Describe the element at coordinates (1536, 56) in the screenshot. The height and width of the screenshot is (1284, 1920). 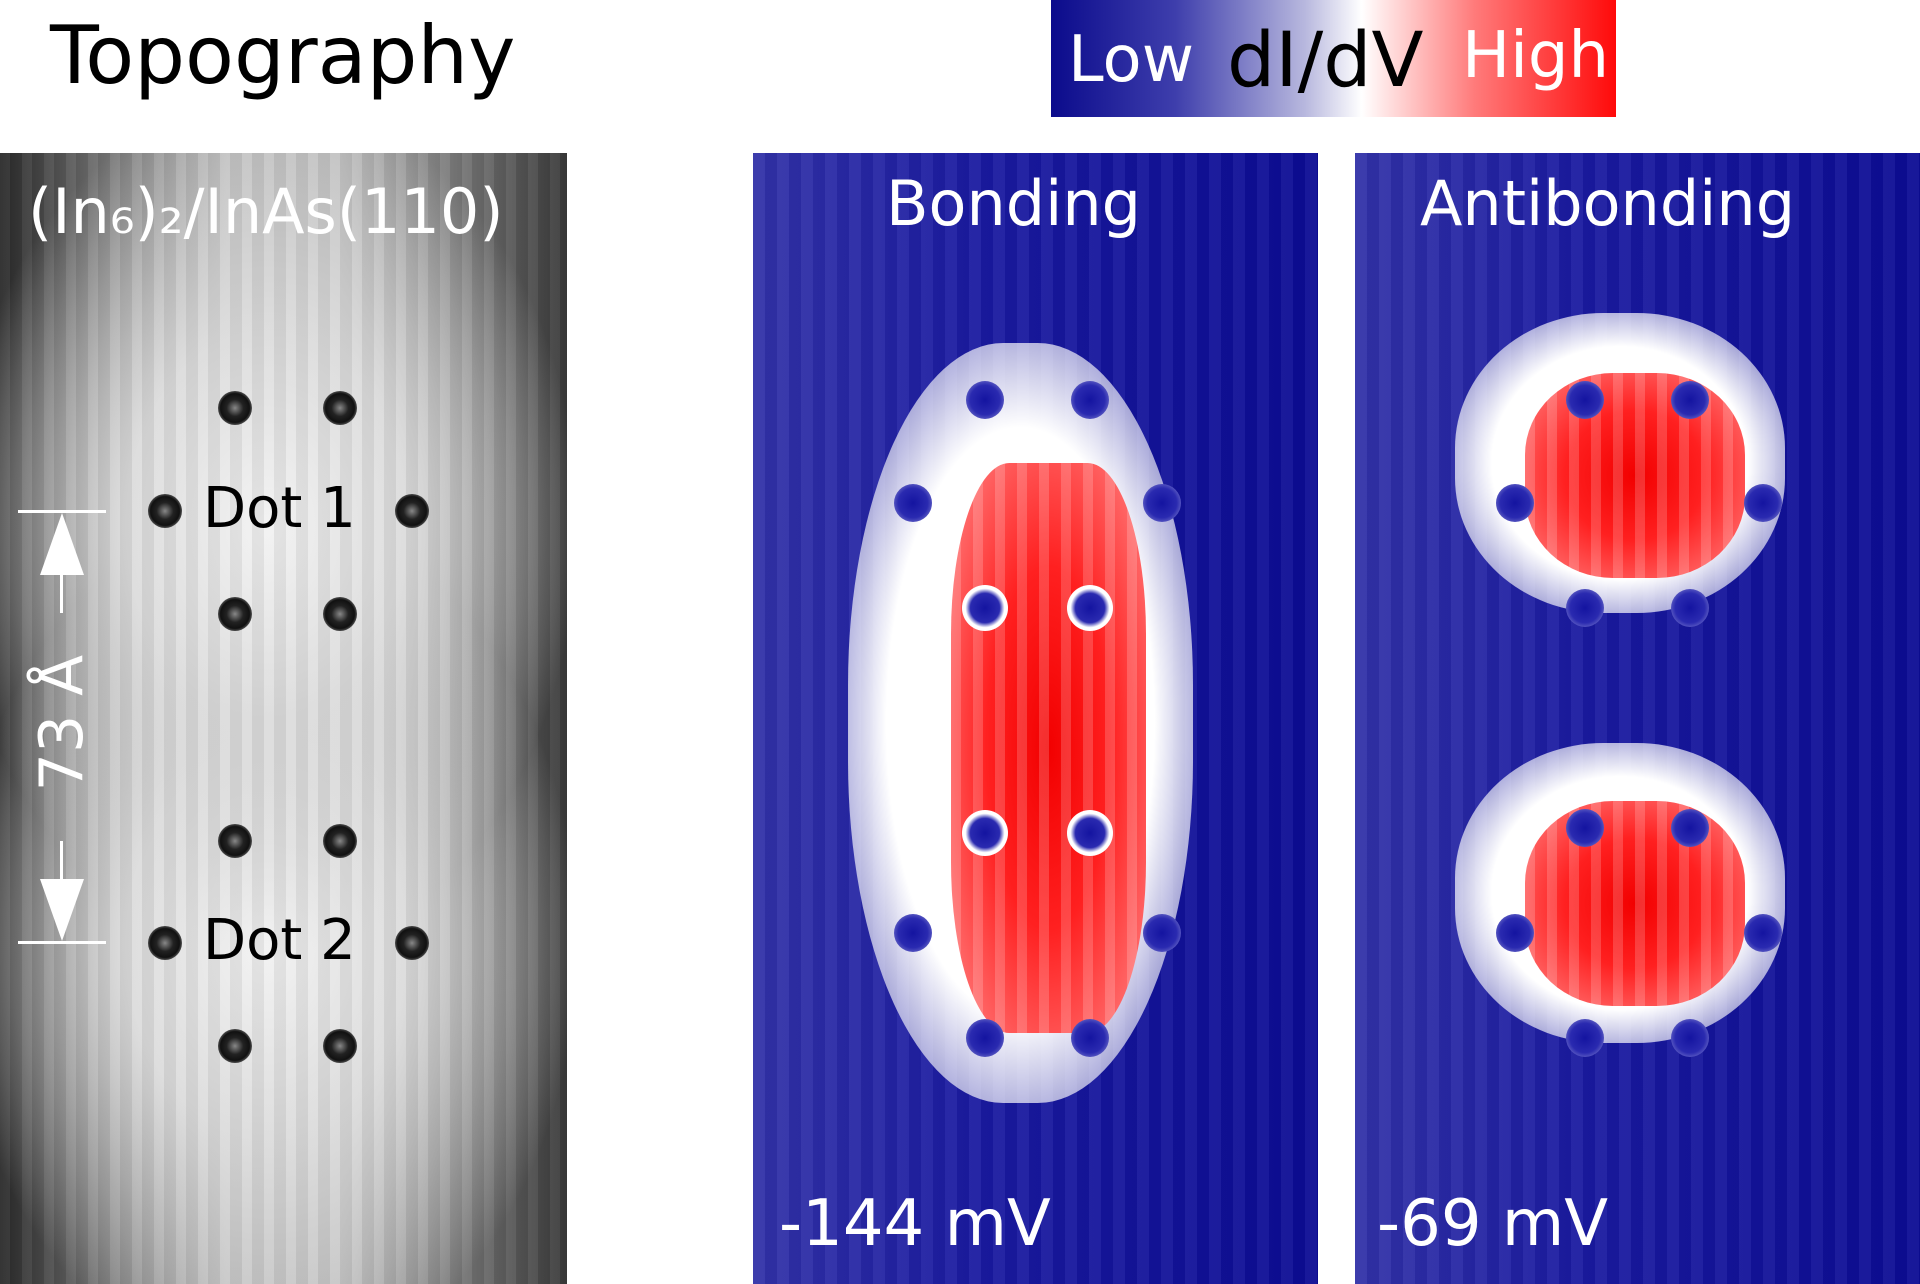
I see `colorbar-high-label: High` at that location.